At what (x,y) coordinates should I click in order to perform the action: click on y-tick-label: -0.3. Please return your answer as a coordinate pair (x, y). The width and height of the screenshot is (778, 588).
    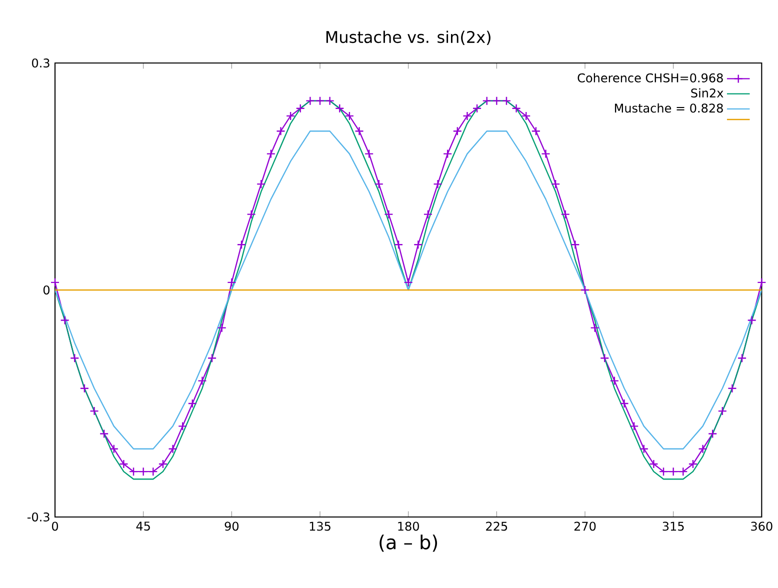
    Looking at the image, I should click on (38, 517).